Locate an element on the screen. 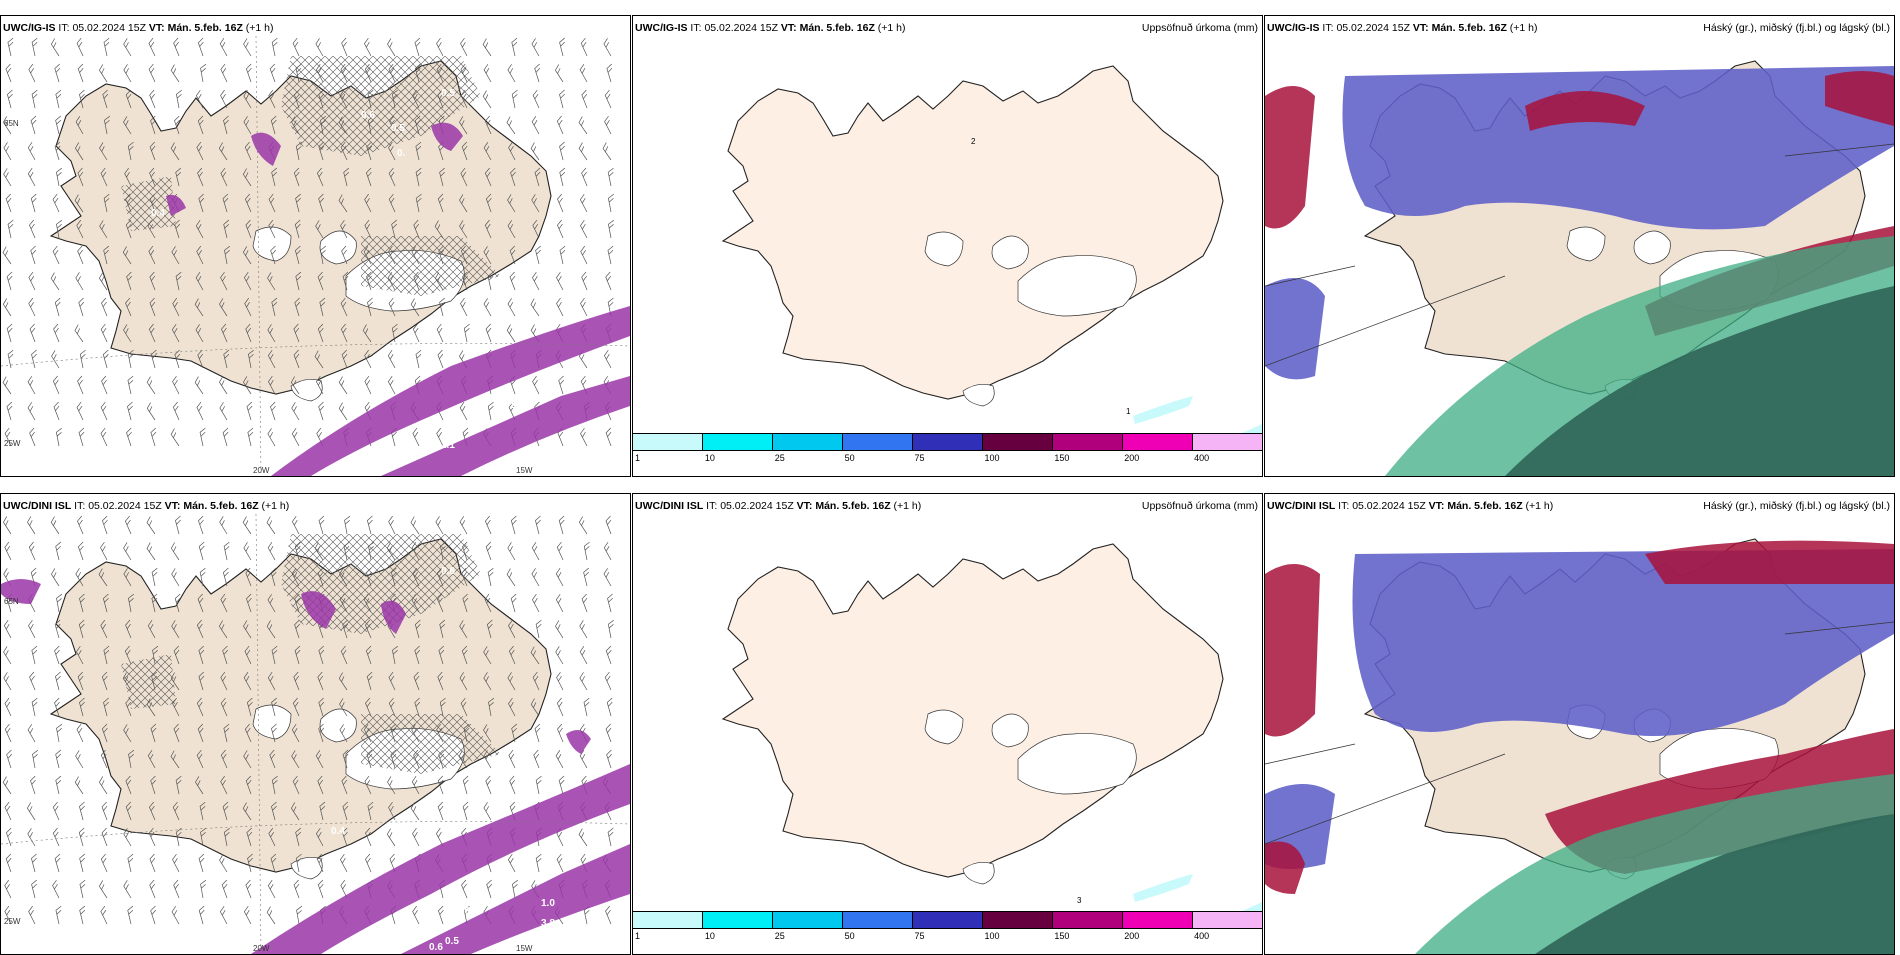  legend-tick: 400 is located at coordinates (1202, 936).